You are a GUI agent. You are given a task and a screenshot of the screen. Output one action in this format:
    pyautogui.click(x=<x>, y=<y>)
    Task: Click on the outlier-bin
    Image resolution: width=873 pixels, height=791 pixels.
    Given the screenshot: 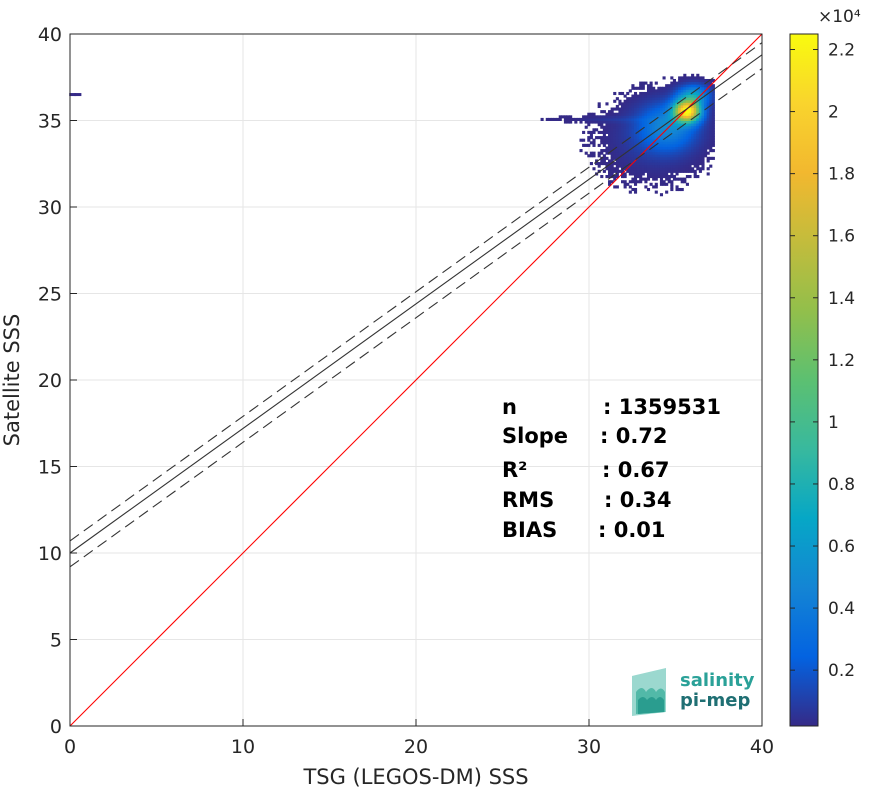 What is the action you would take?
    pyautogui.click(x=73, y=95)
    